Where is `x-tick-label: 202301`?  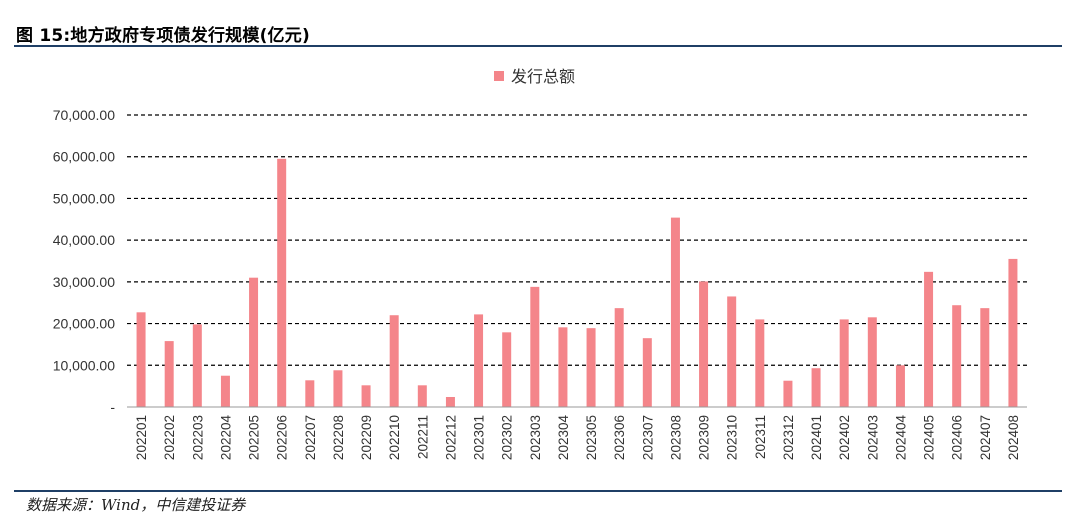 x-tick-label: 202301 is located at coordinates (479, 437).